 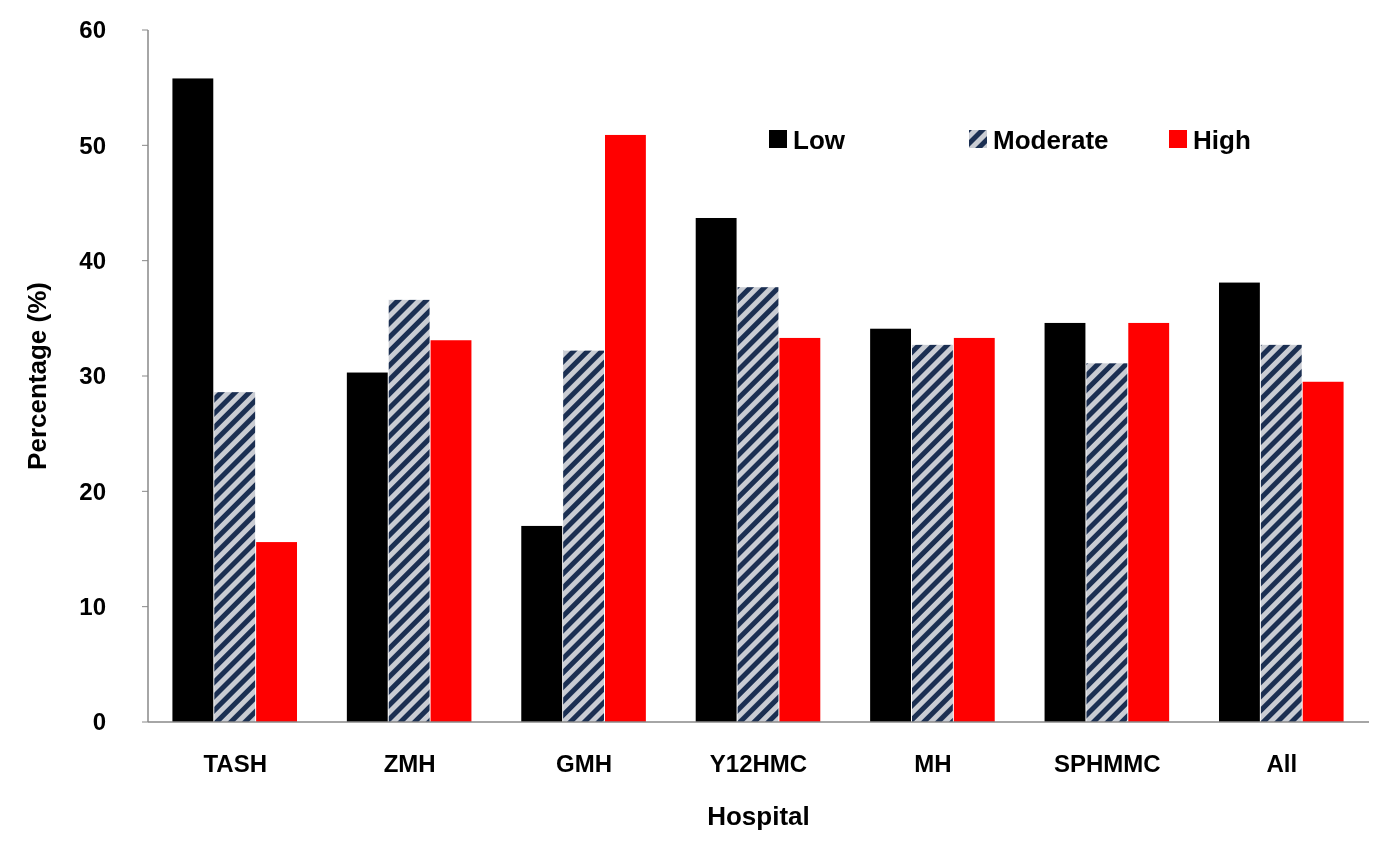 I want to click on x-axis-title: Hospital, so click(x=758, y=816).